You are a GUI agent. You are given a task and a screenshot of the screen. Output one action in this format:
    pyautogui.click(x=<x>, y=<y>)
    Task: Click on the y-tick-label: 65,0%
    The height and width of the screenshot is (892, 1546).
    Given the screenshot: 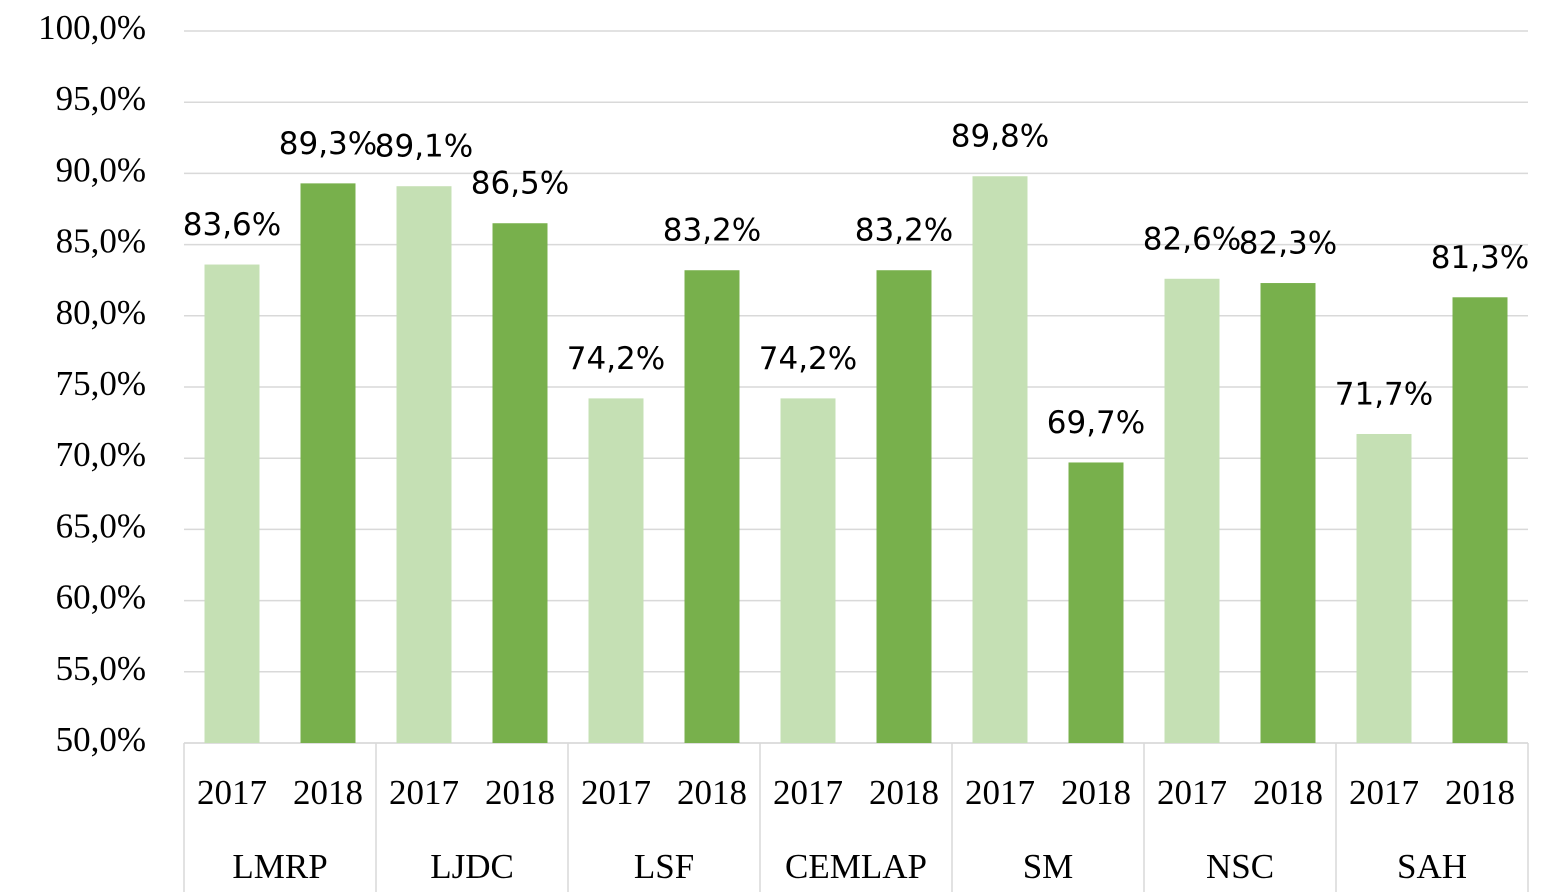 What is the action you would take?
    pyautogui.click(x=101, y=525)
    